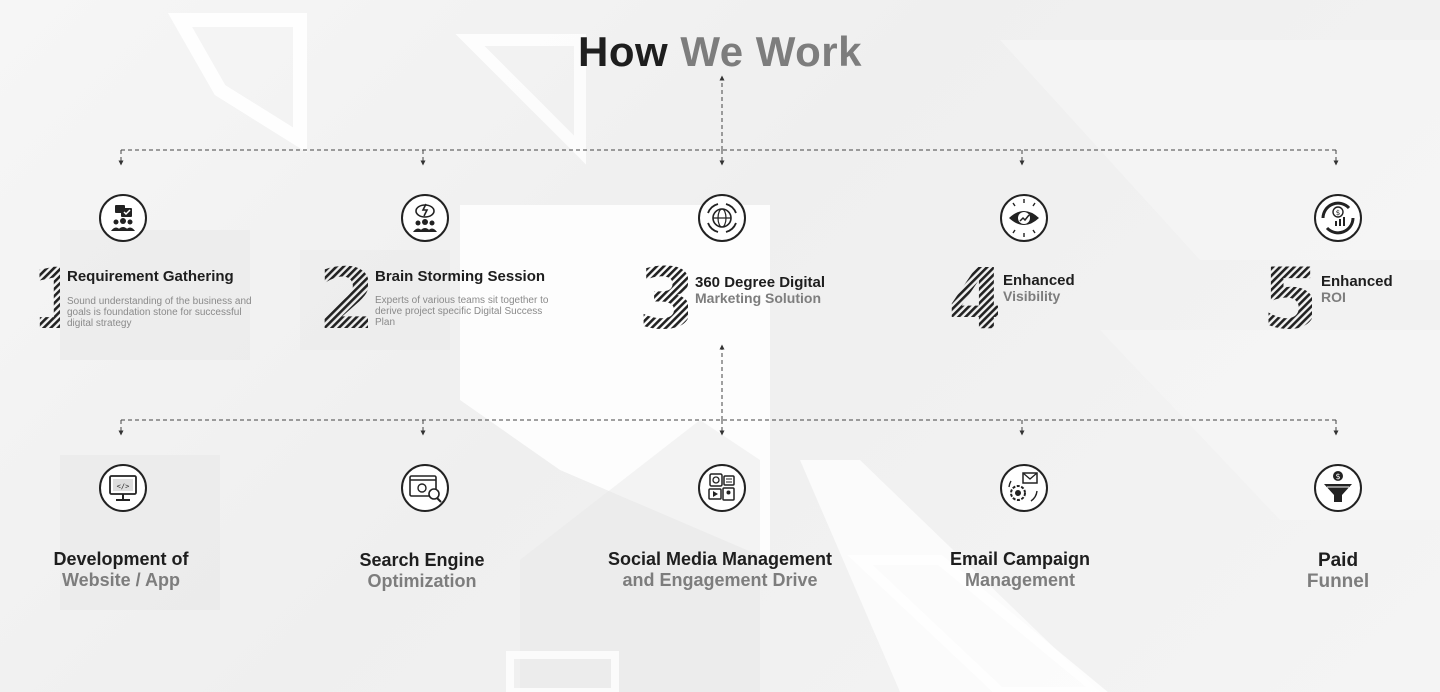 This screenshot has height=692, width=1440. What do you see at coordinates (1338, 218) in the screenshot?
I see `dollar-growth-cycle-icon: $` at bounding box center [1338, 218].